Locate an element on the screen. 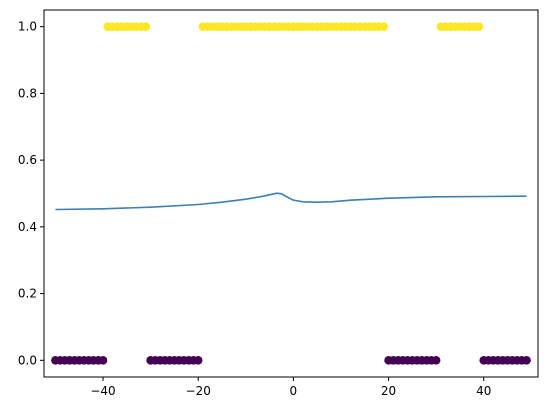 The image size is (547, 418). y-tick-label: 0.0 is located at coordinates (27, 360).